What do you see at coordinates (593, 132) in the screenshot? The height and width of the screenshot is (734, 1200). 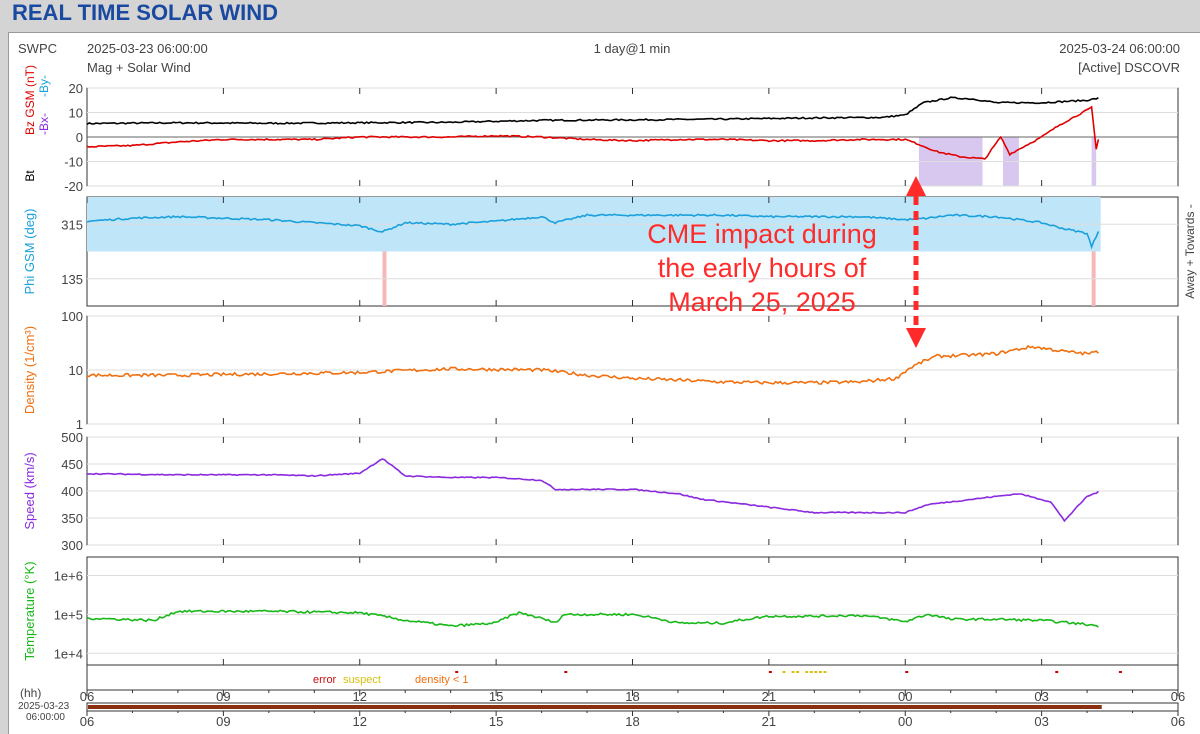 I see `bz-series` at bounding box center [593, 132].